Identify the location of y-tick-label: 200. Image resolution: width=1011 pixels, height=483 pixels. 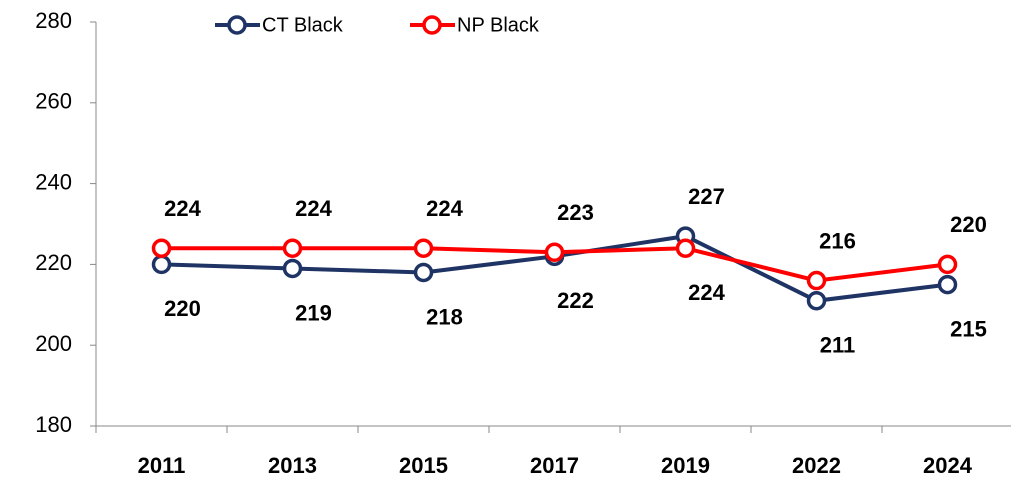
(53, 343).